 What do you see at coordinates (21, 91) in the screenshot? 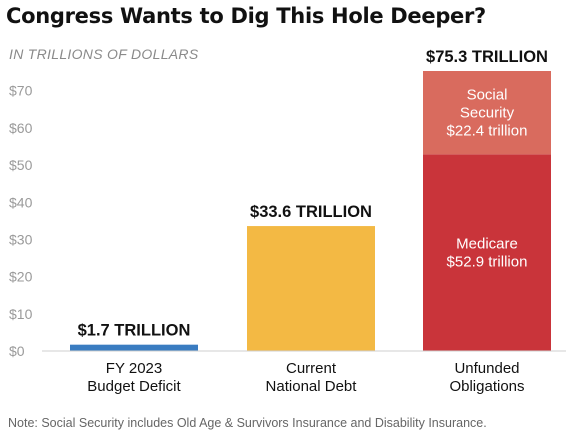
I see `y-tick-label: $70` at bounding box center [21, 91].